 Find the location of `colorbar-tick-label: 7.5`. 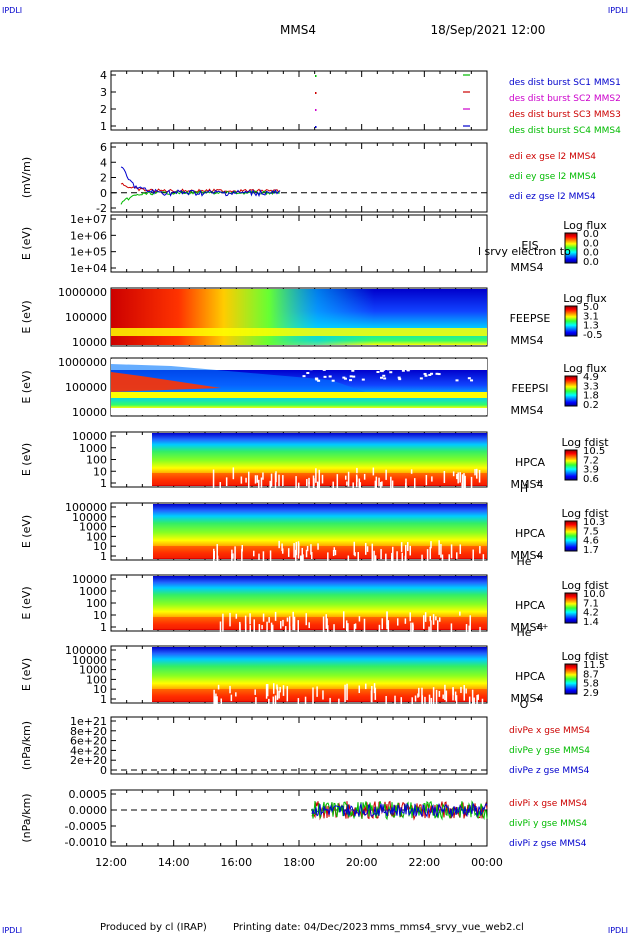

colorbar-tick-label: 7.5 is located at coordinates (591, 531).